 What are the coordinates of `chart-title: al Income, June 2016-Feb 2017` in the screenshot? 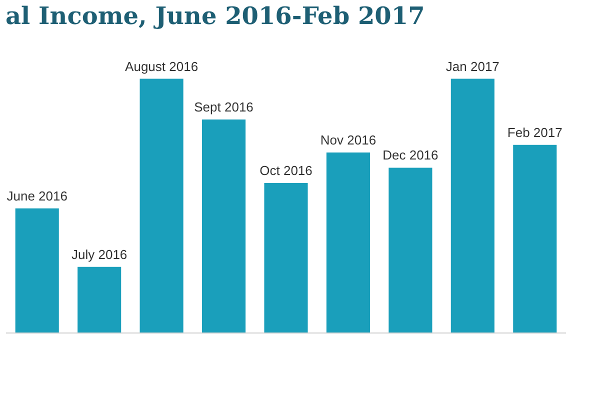 It's located at (215, 15).